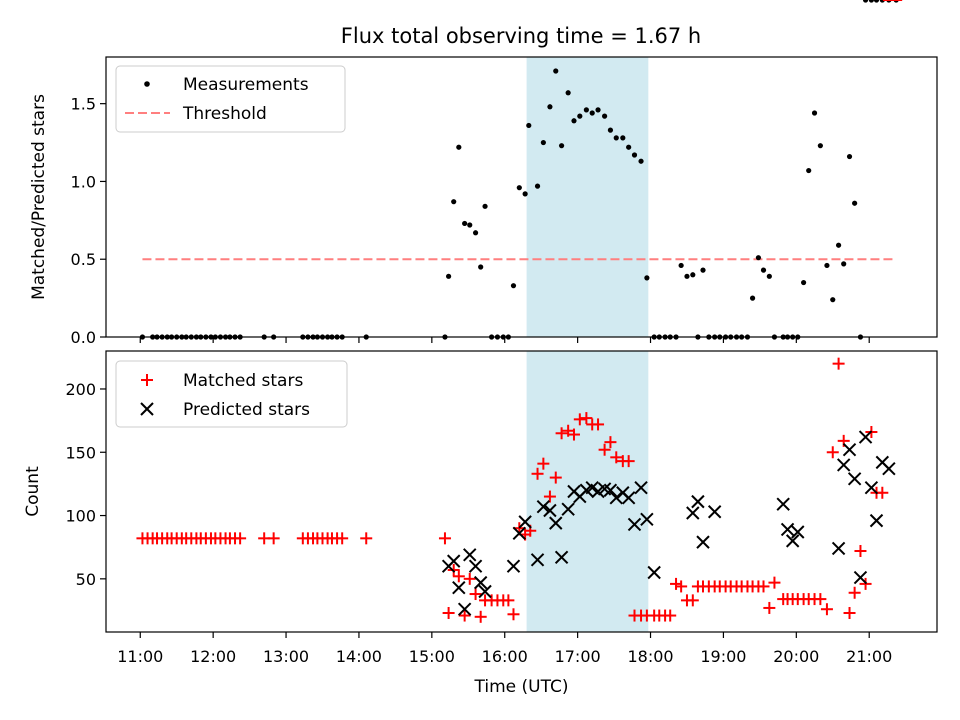  Describe the element at coordinates (213, 656) in the screenshot. I see `x-tick-label: 12:00` at that location.